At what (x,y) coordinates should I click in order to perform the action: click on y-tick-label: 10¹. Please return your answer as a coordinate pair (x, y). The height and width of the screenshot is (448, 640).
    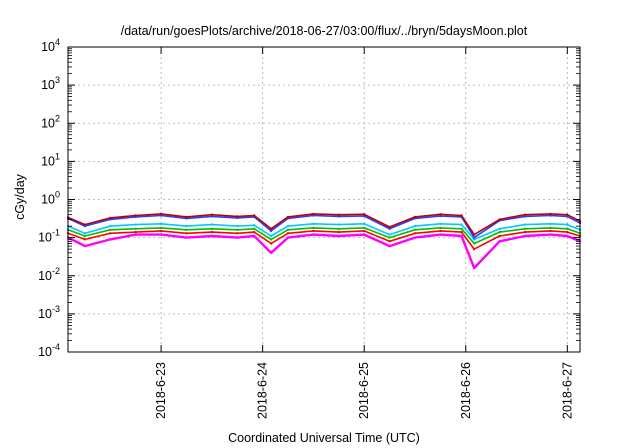
    Looking at the image, I should click on (50, 159).